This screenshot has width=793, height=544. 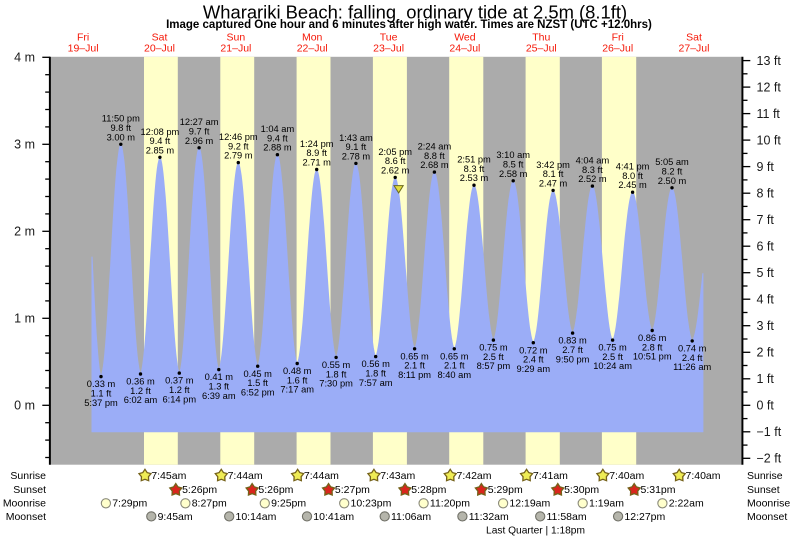 What do you see at coordinates (567, 517) in the screenshot?
I see `svg-text: 11:58am` at bounding box center [567, 517].